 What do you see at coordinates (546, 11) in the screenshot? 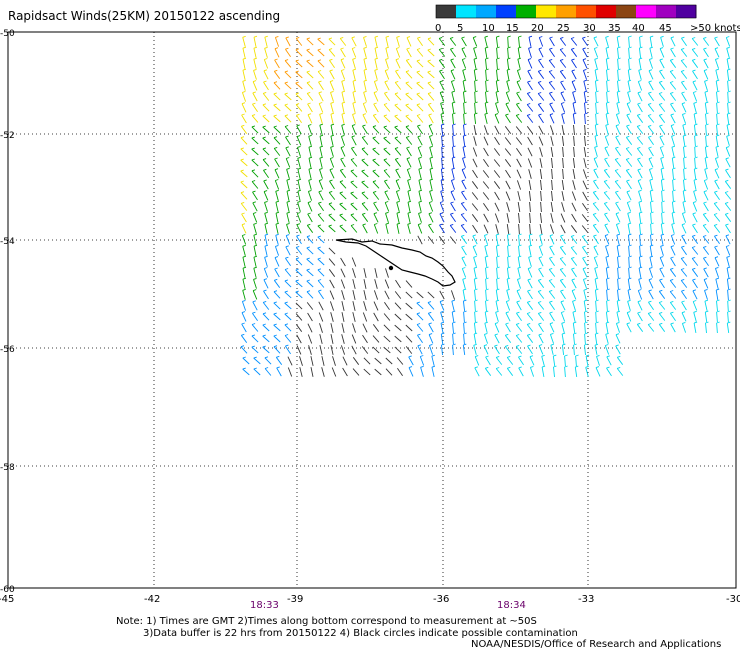
I see `colorbar-segment` at bounding box center [546, 11].